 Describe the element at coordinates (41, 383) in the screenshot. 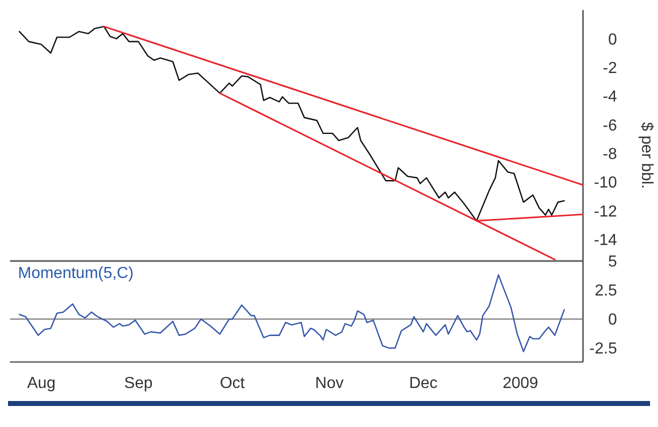

I see `x-tick-label: Aug` at that location.